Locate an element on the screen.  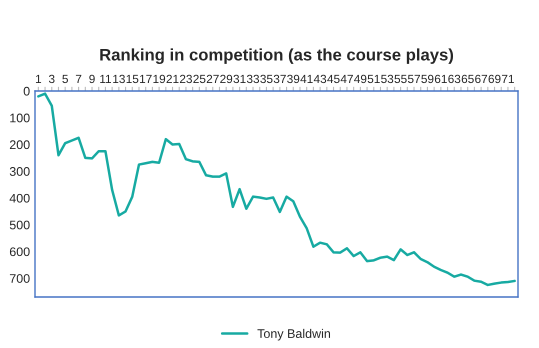
x-tick-label: 21 is located at coordinates (172, 78).